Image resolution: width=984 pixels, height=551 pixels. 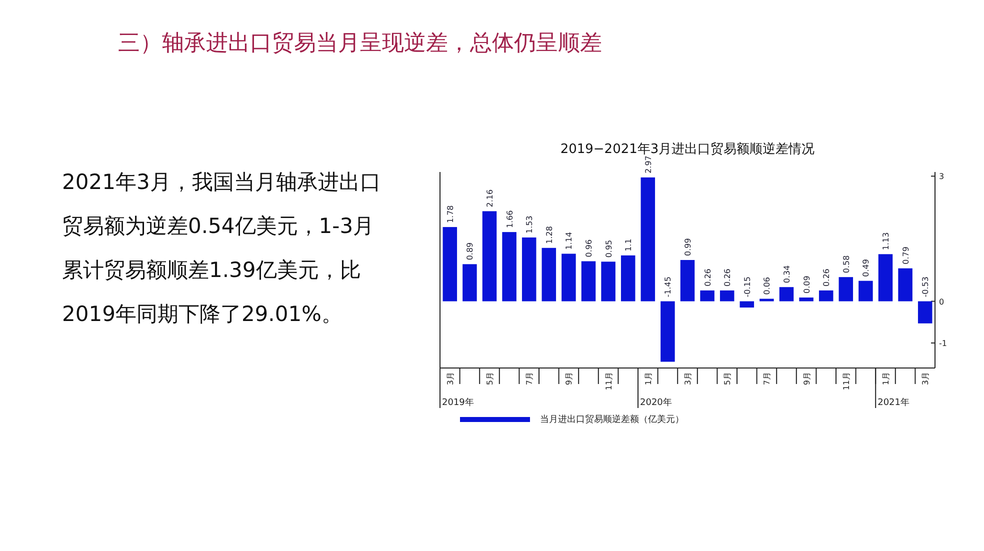 What do you see at coordinates (941, 177) in the screenshot?
I see `ytick: 3` at bounding box center [941, 177].